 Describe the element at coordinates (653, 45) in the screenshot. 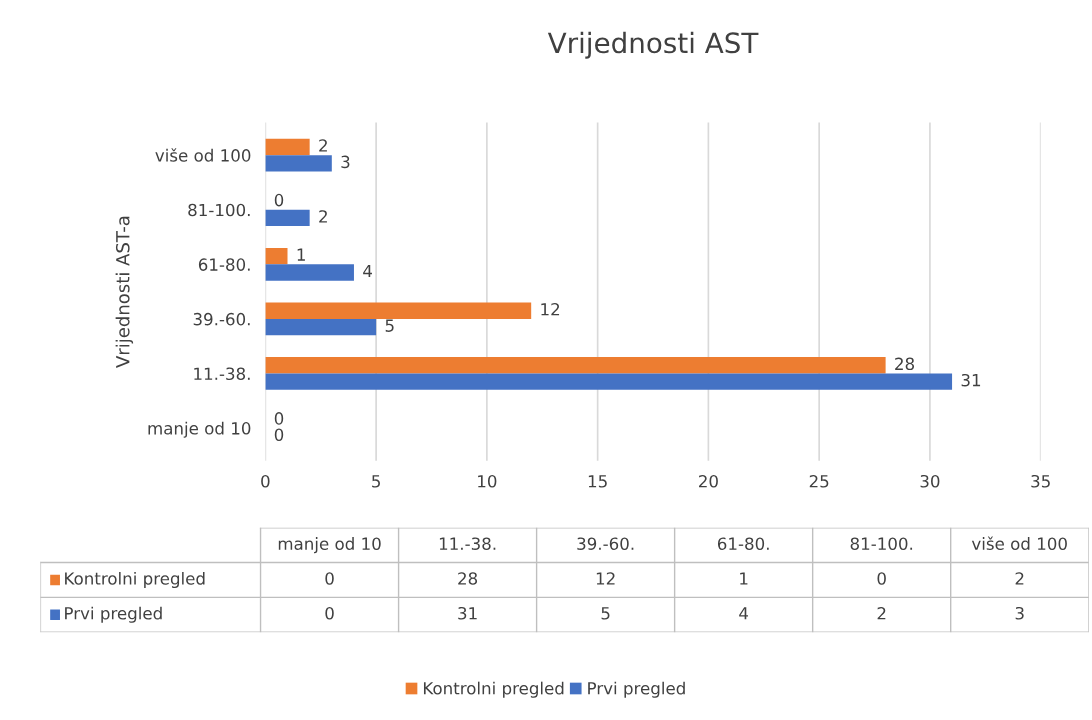

I see `chart-title: Vrijednosti AST` at that location.